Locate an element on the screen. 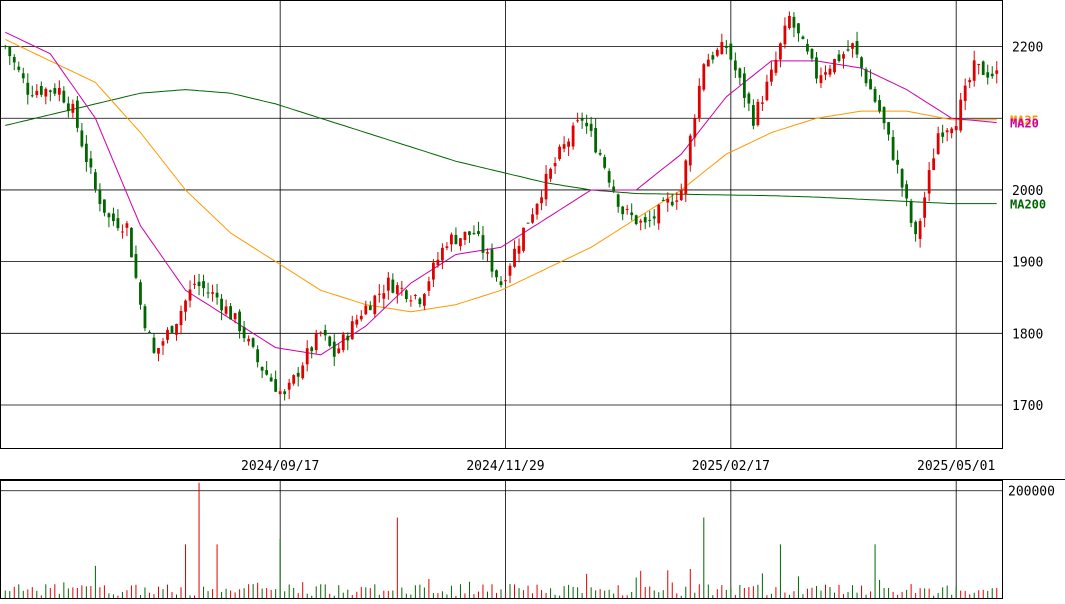  price-tick-label: 2000 is located at coordinates (1027, 191).